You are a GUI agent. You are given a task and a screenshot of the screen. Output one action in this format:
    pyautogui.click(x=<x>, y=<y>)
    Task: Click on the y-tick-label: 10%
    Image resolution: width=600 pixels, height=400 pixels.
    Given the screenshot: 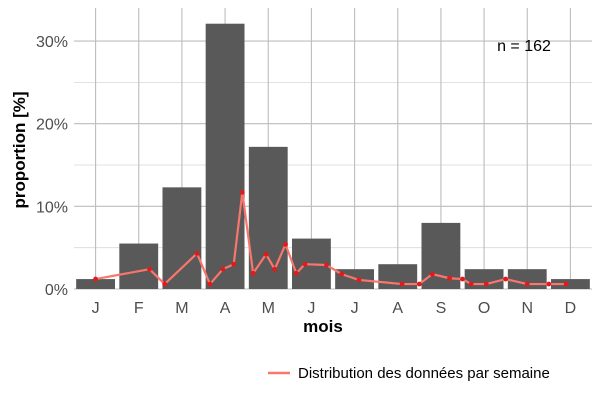 What is the action you would take?
    pyautogui.click(x=52, y=207)
    